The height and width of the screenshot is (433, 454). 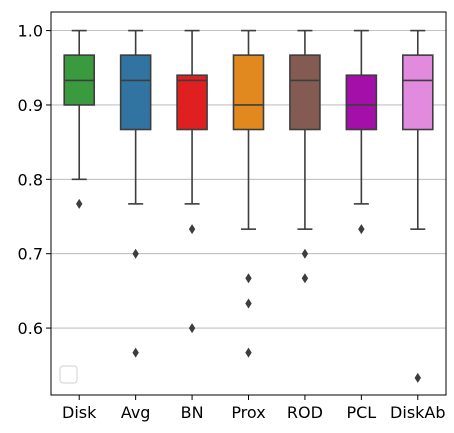 What do you see at coordinates (30, 254) in the screenshot?
I see `y-tick-label: 0.7` at bounding box center [30, 254].